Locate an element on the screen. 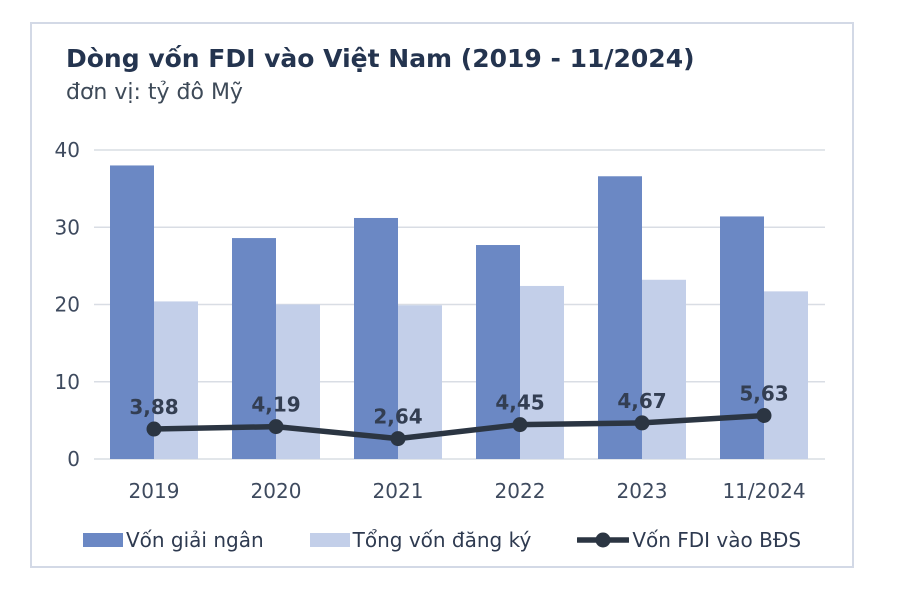 Image resolution: width=902 pixels, height=590 pixels. legend-label: Tổng vốn đăng ký is located at coordinates (442, 540).